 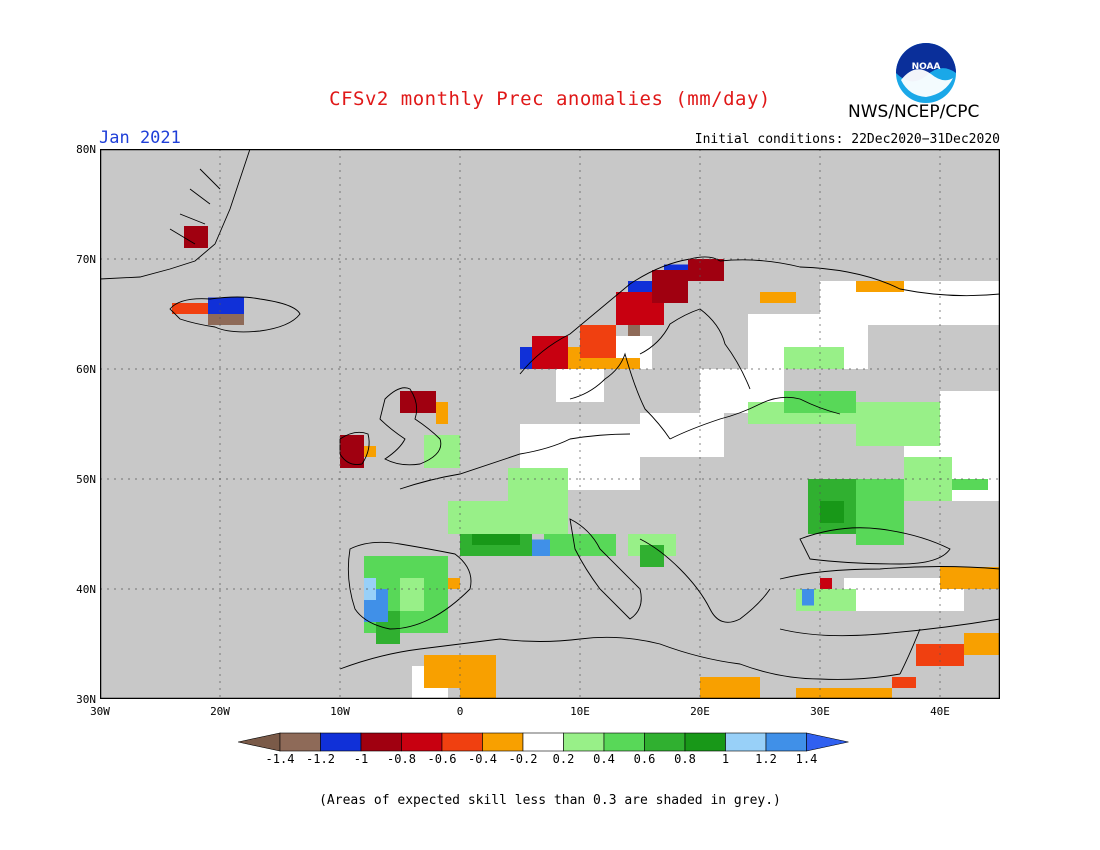 What do you see at coordinates (370, 589) in the screenshot?
I see `anomaly-cell-light-blue` at bounding box center [370, 589].